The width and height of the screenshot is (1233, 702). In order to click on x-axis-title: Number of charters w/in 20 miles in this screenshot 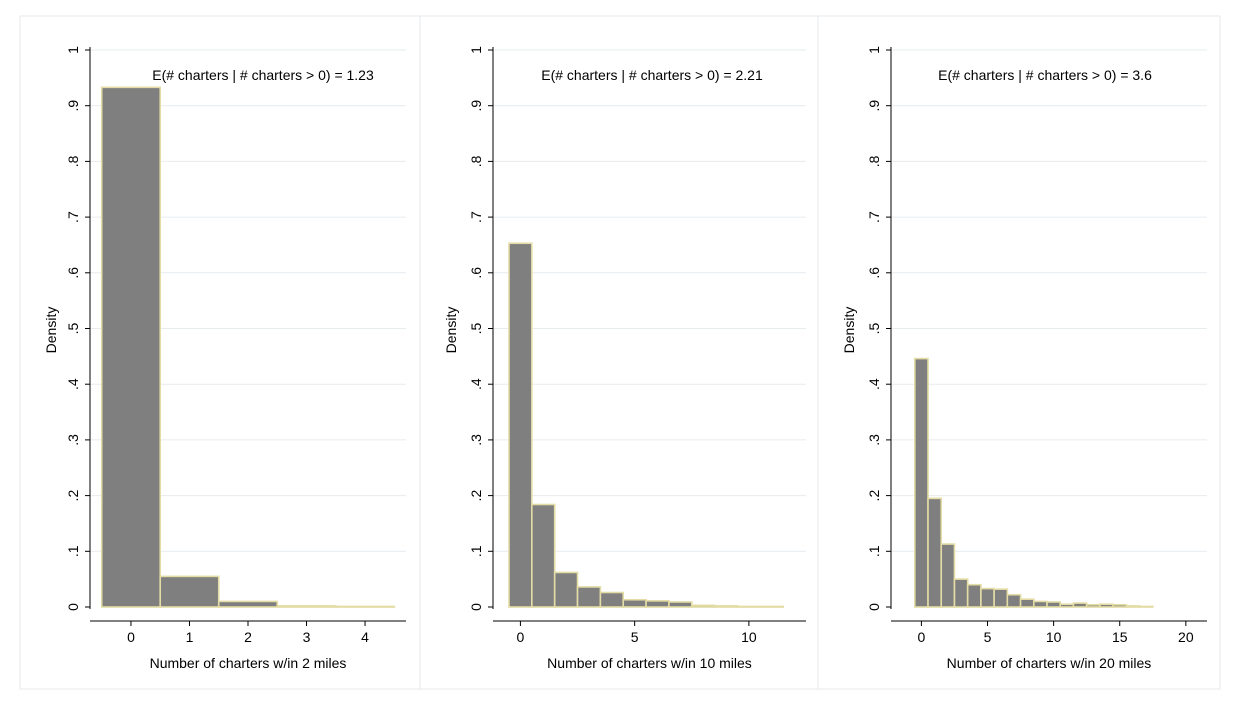, I will do `click(1049, 663)`.